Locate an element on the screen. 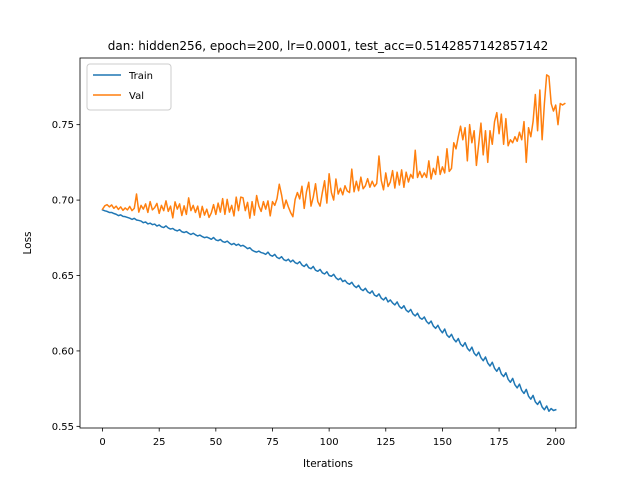  y-axis: 0.55 0.60 0.65 0.70 0.75 is located at coordinates (66, 276).